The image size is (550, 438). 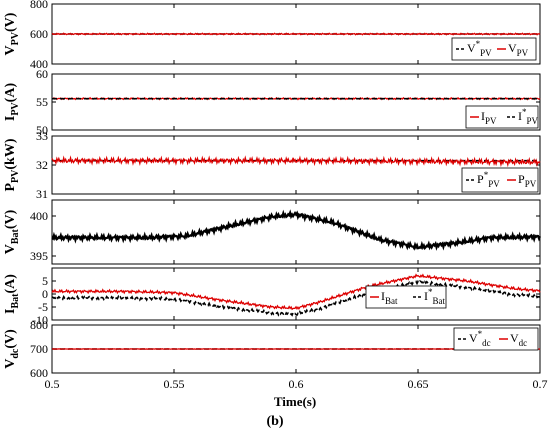 I want to click on y-tick-label: 0, so click(x=45, y=294).